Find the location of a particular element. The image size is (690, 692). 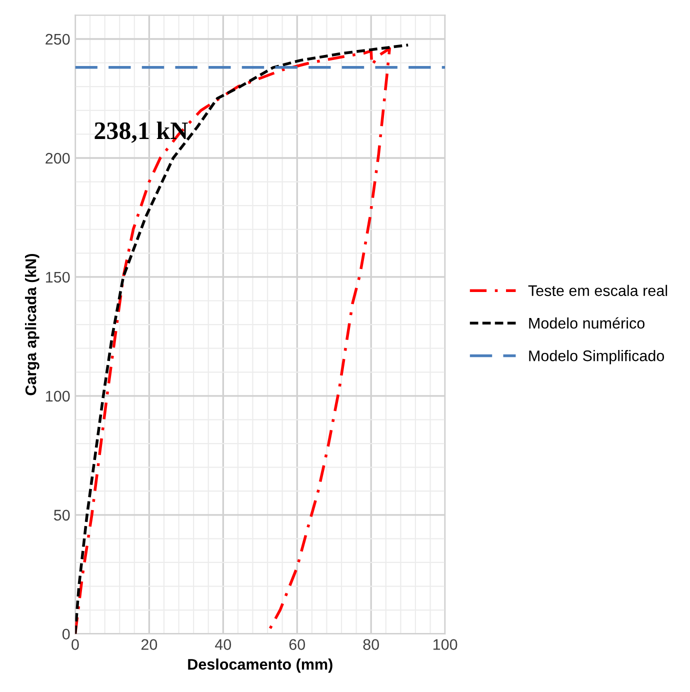

legend-label: Modelo numérico is located at coordinates (586, 323).